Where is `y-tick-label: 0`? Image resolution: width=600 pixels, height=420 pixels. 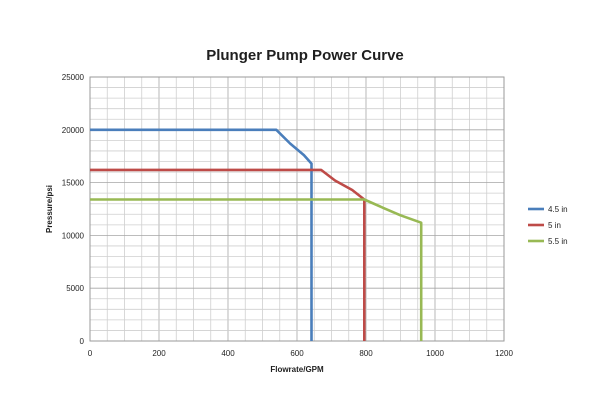
y-tick-label: 0 is located at coordinates (82, 341).